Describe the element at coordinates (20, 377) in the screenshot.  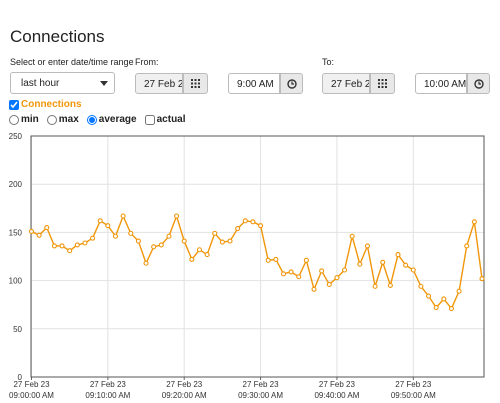
I see `y-tick-label: 0` at that location.